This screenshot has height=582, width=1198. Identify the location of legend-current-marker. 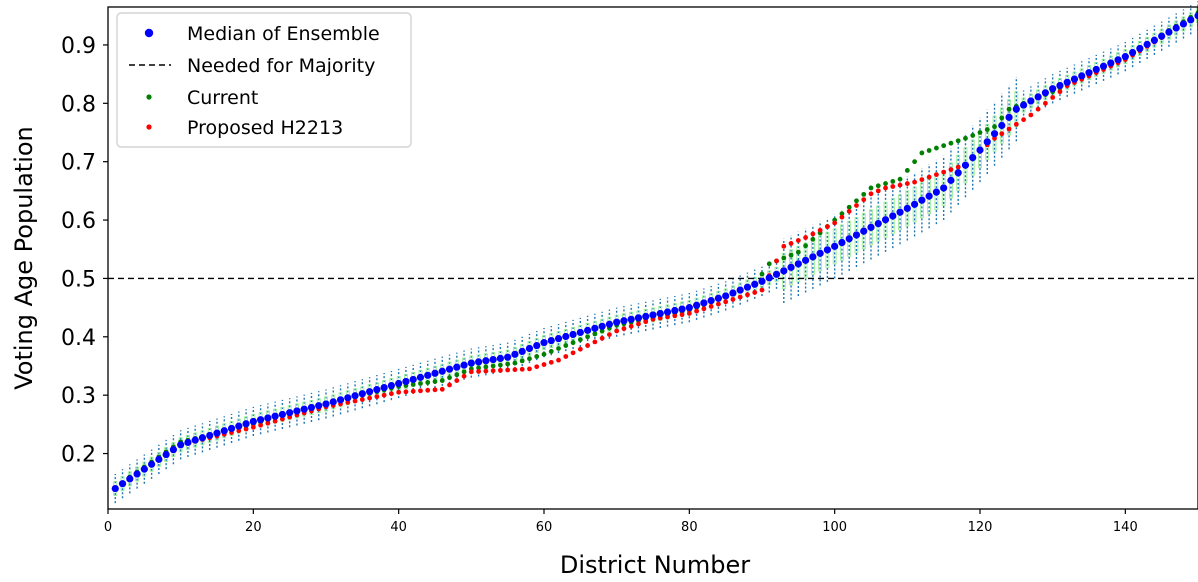
(149, 97).